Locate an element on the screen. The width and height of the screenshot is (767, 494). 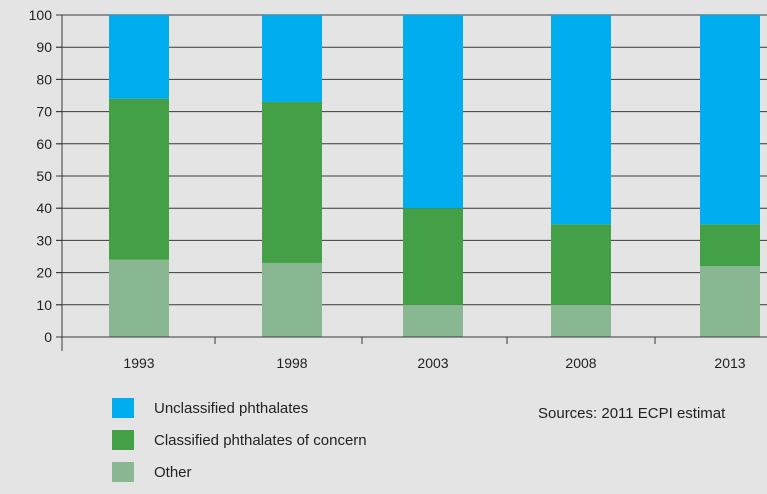
x-tick-label: 2003 is located at coordinates (432, 363).